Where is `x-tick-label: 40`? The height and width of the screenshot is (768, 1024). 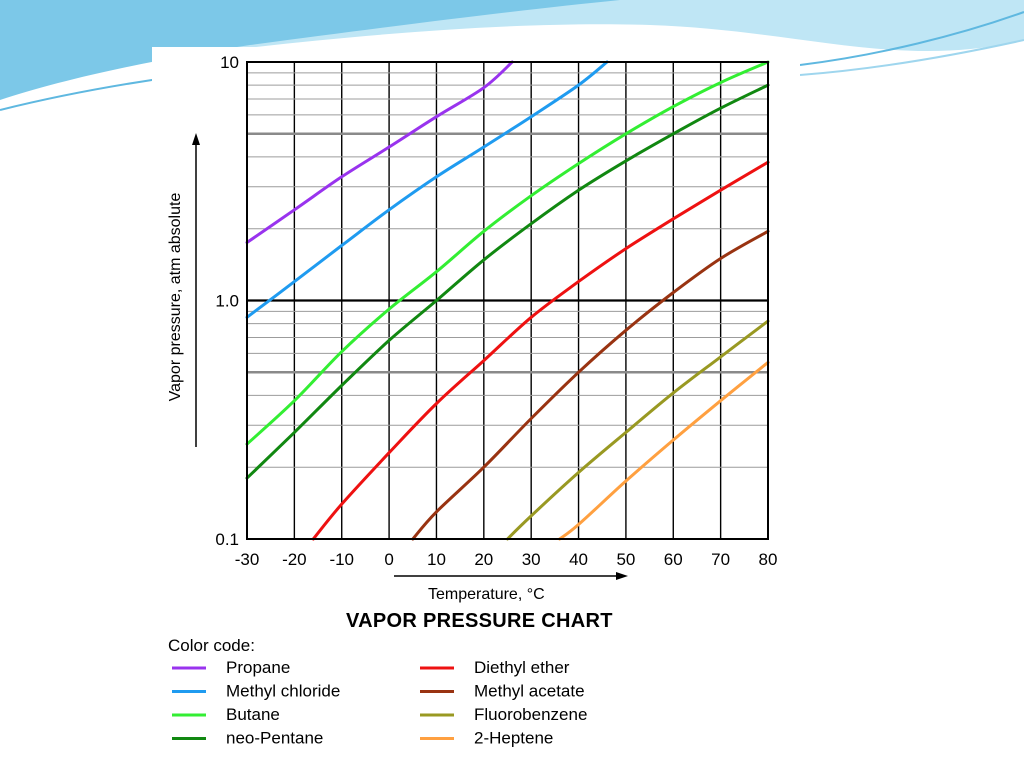 x-tick-label: 40 is located at coordinates (578, 559).